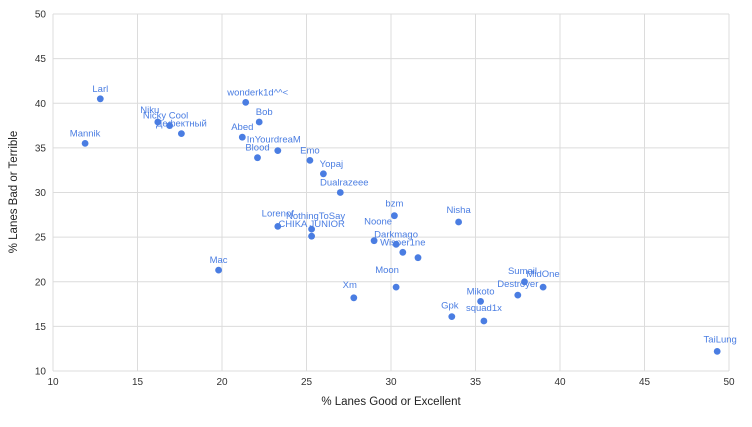 The width and height of the screenshot is (752, 427). Describe the element at coordinates (402, 242) in the screenshot. I see `point-label: Wisper1ne` at that location.